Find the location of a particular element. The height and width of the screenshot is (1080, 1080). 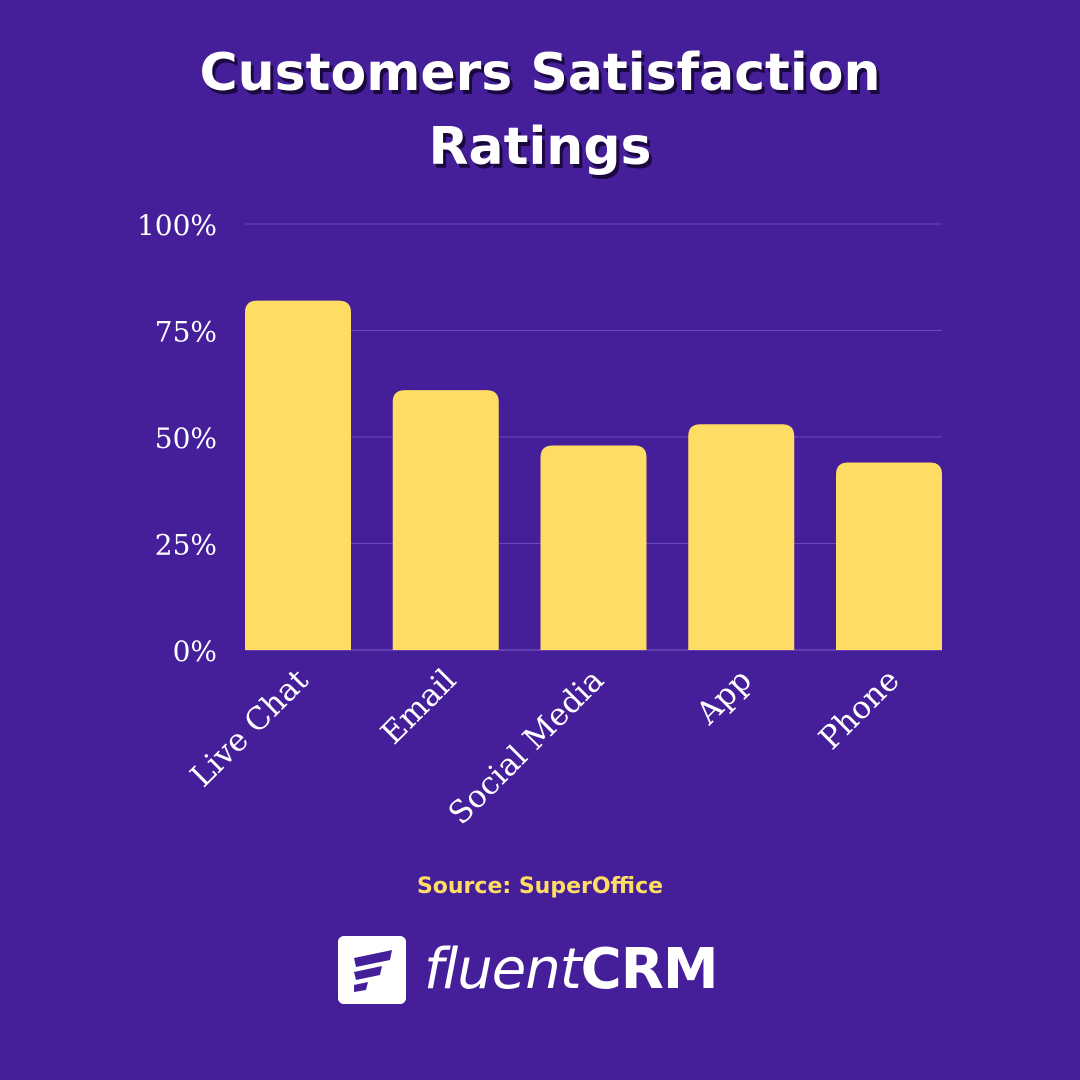

source-note: Source: SuperOffice is located at coordinates (540, 886).